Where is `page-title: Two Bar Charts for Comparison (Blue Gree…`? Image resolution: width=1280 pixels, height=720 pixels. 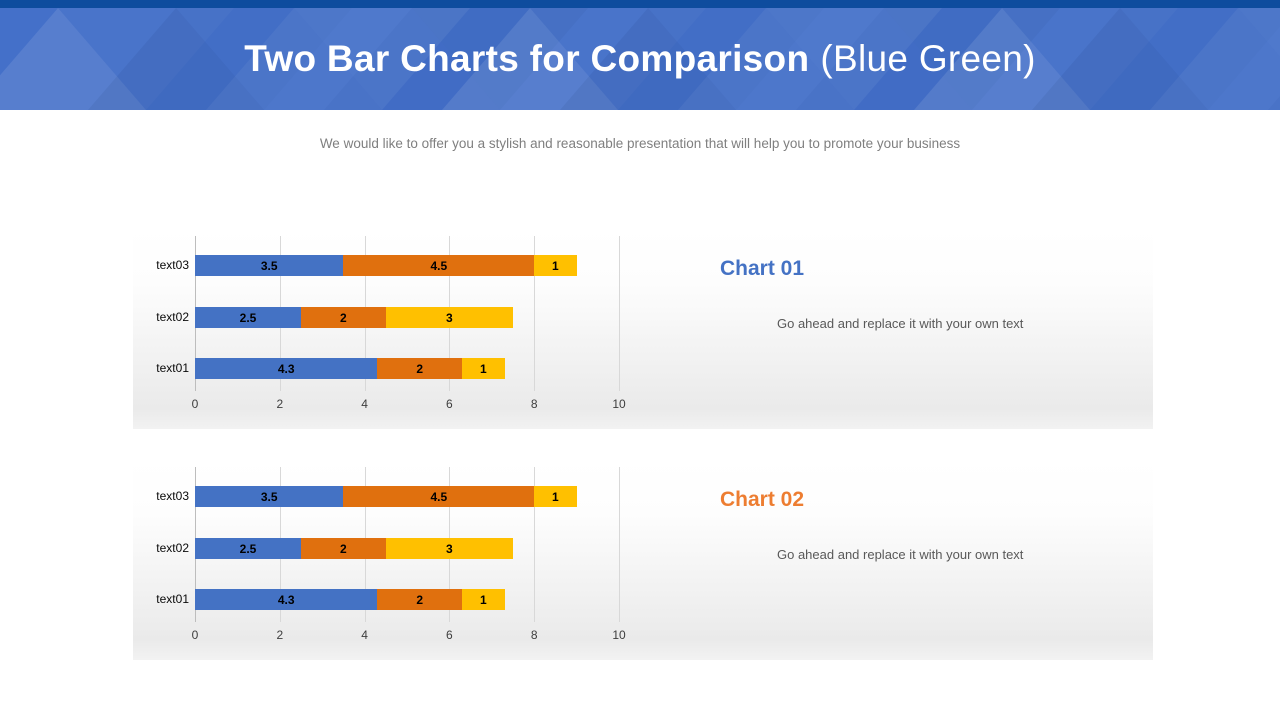
page-title: Two Bar Charts for Comparison (Blue Gree… is located at coordinates (640, 59).